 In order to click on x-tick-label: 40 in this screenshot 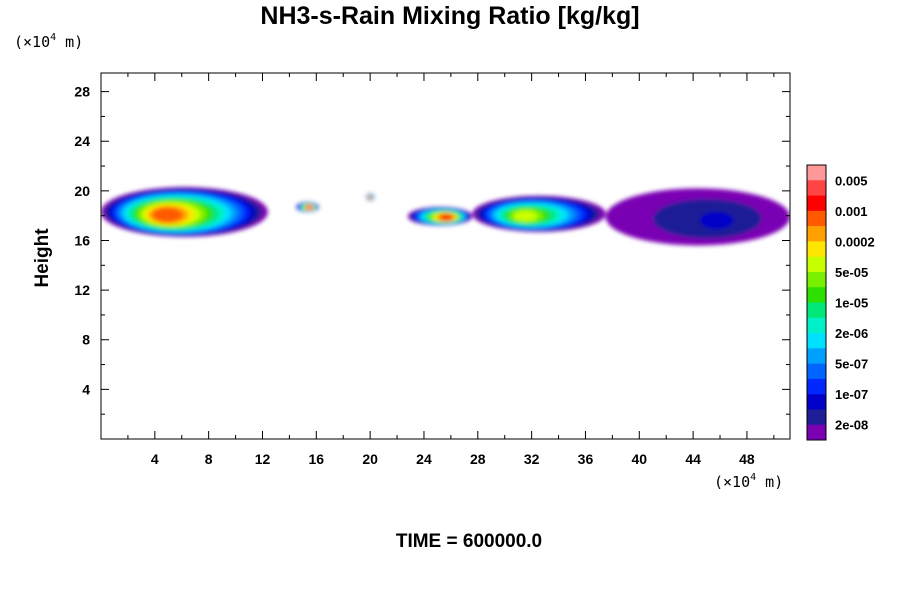, I will do `click(639, 459)`.